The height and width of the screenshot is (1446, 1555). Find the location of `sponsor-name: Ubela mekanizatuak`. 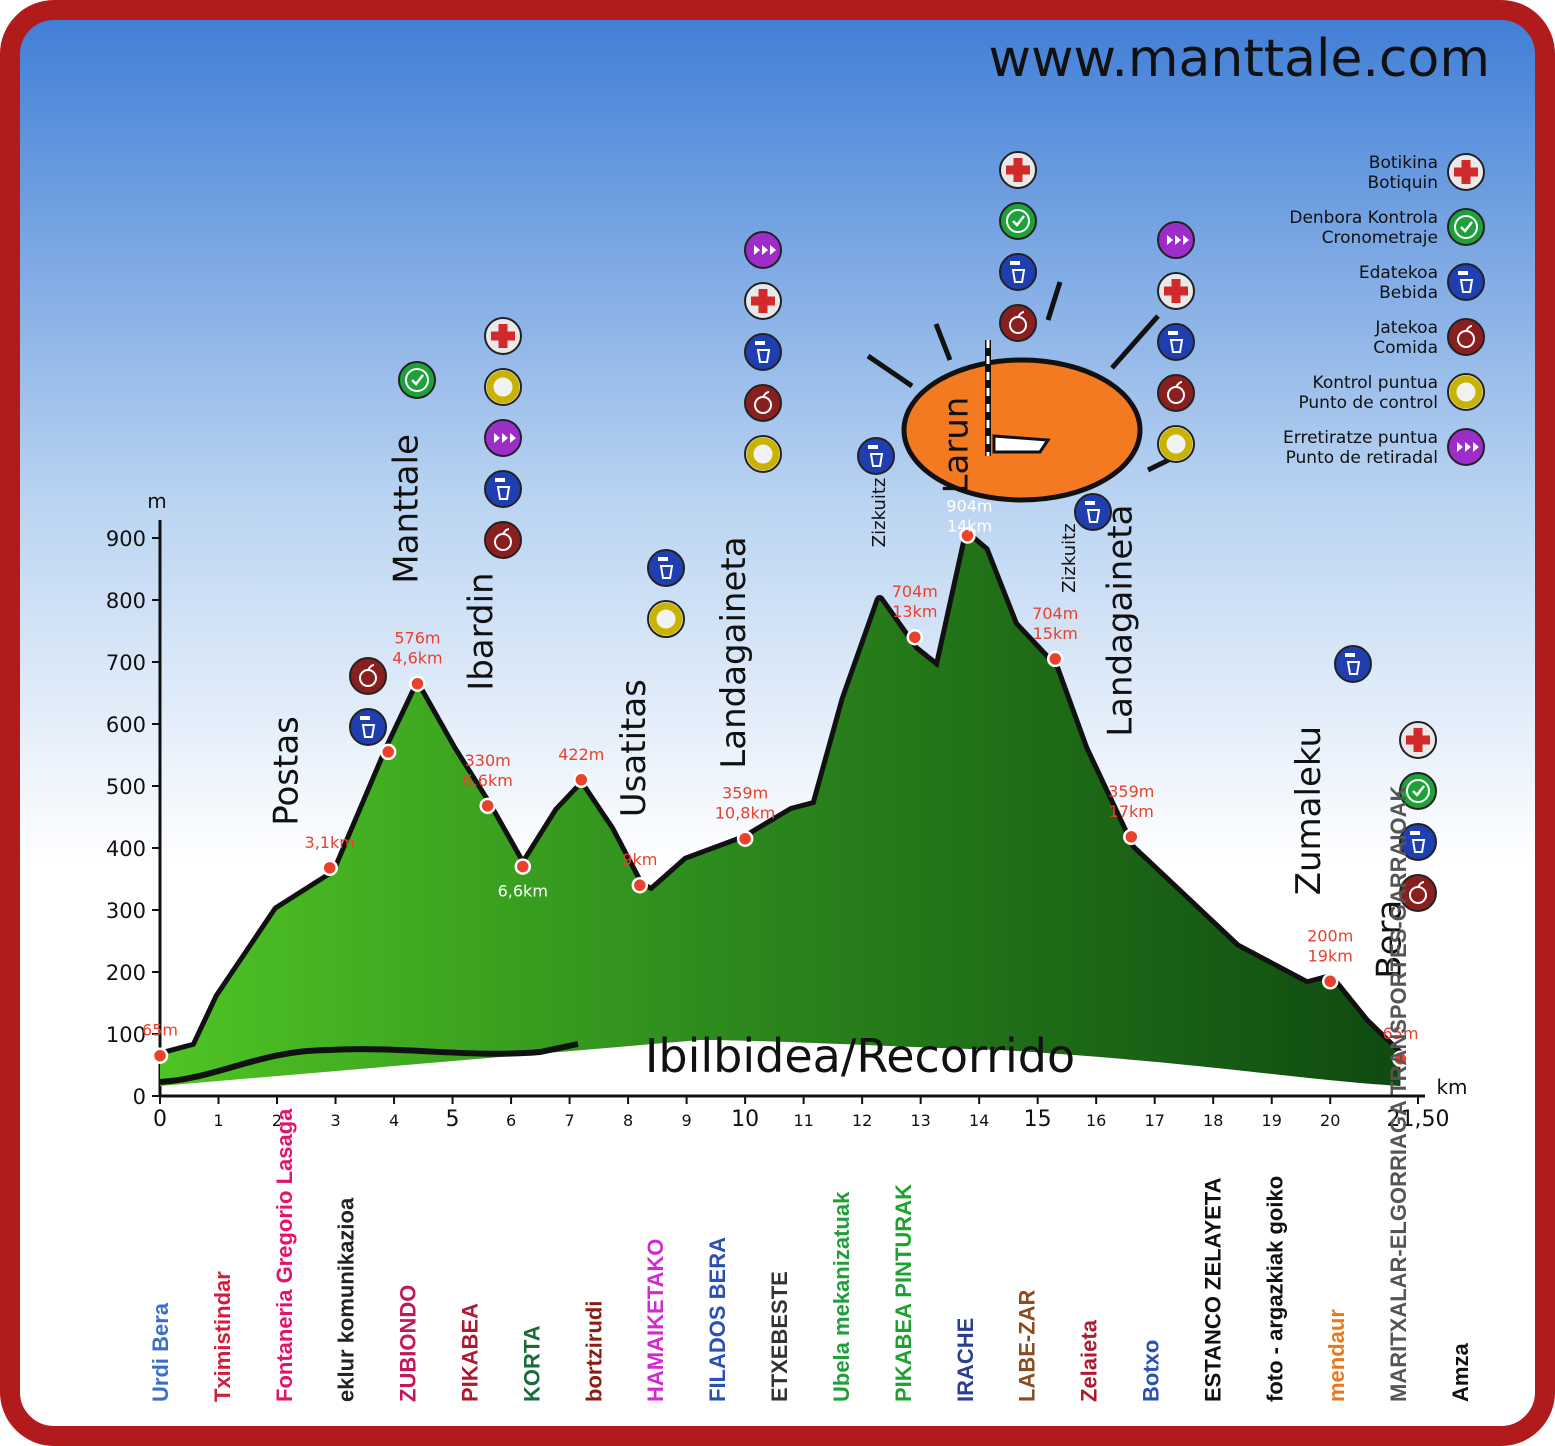

sponsor-name: Ubela mekanizatuak is located at coordinates (841, 1296).